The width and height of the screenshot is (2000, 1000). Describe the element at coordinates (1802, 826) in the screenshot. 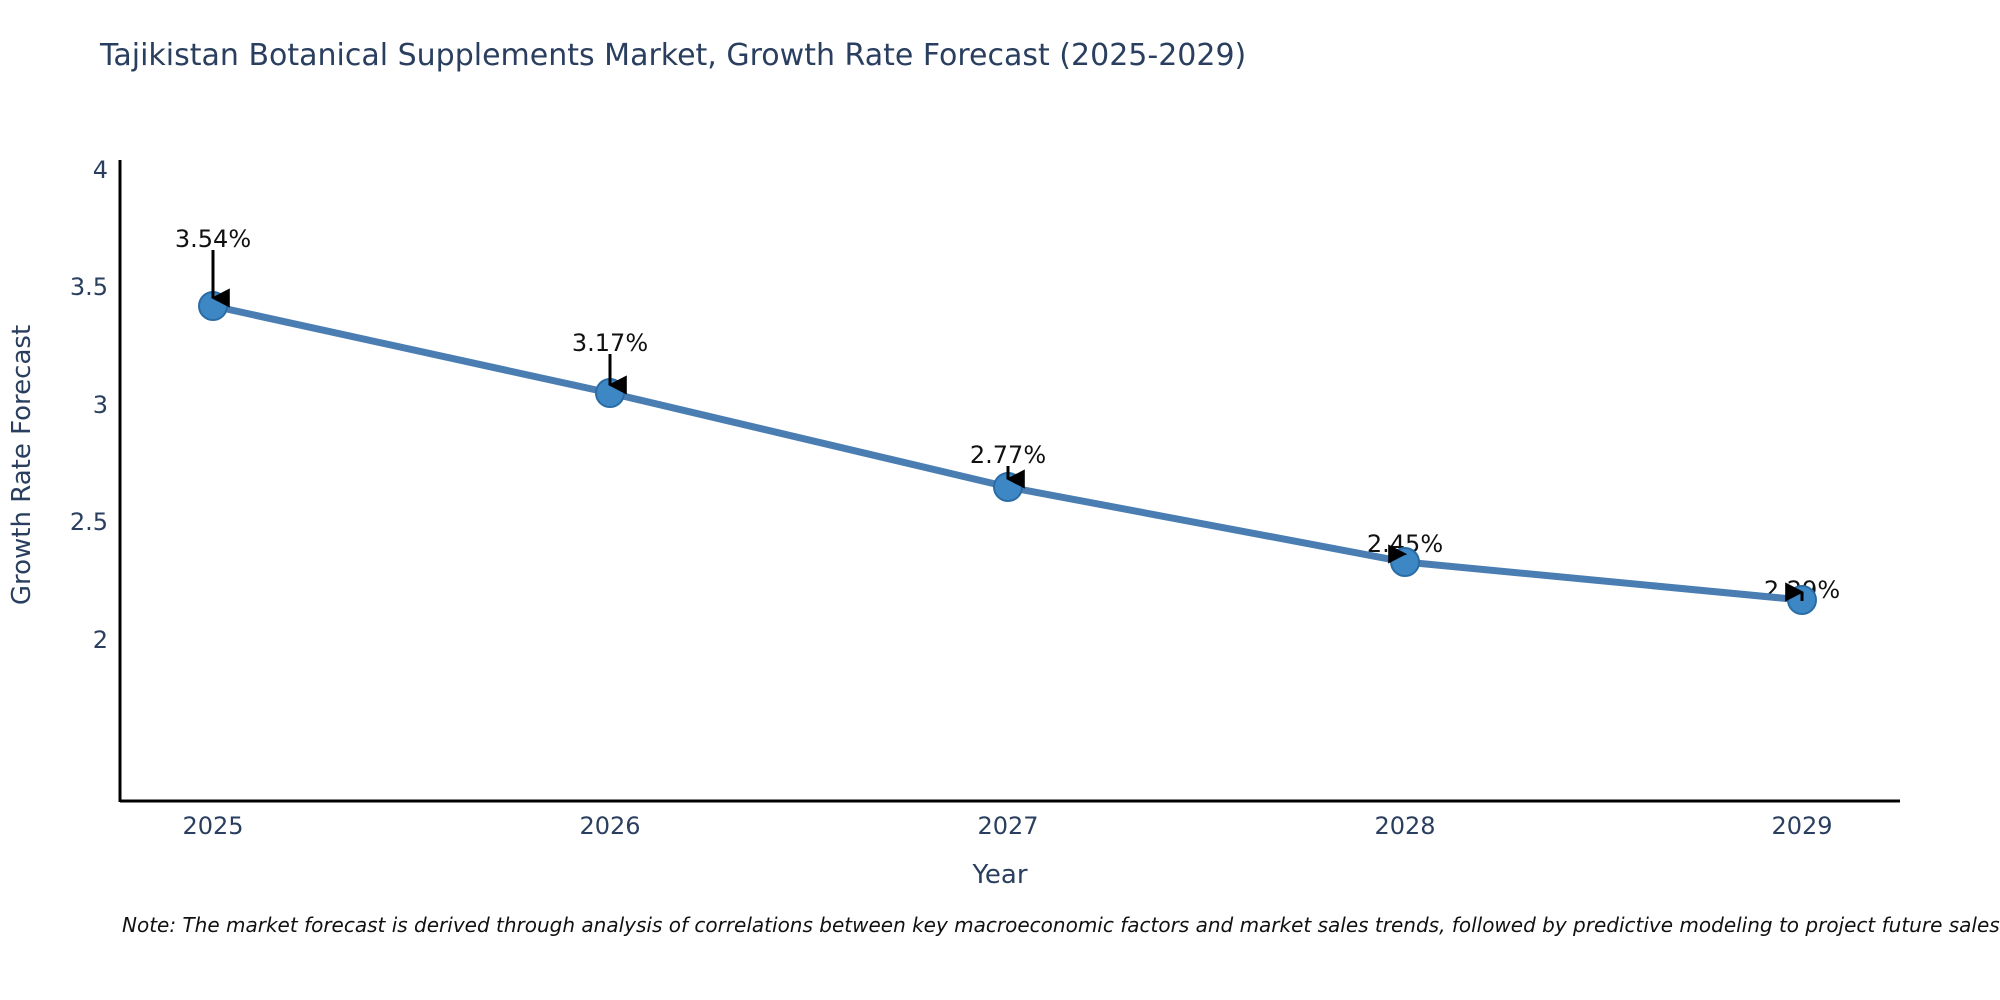

I see `x-tick-label: 2029` at that location.